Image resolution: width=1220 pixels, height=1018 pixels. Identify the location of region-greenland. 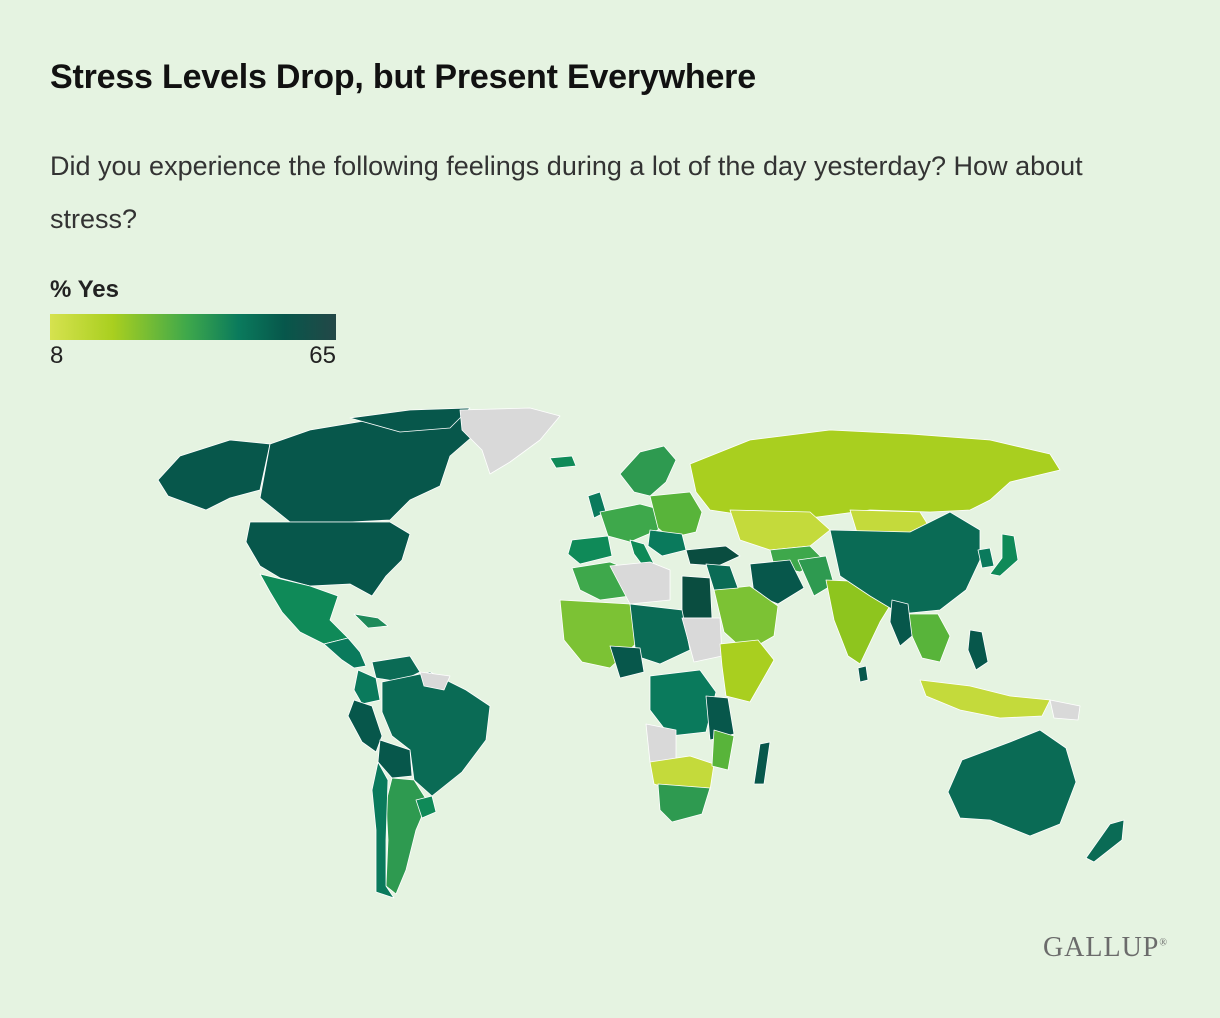
(510, 441).